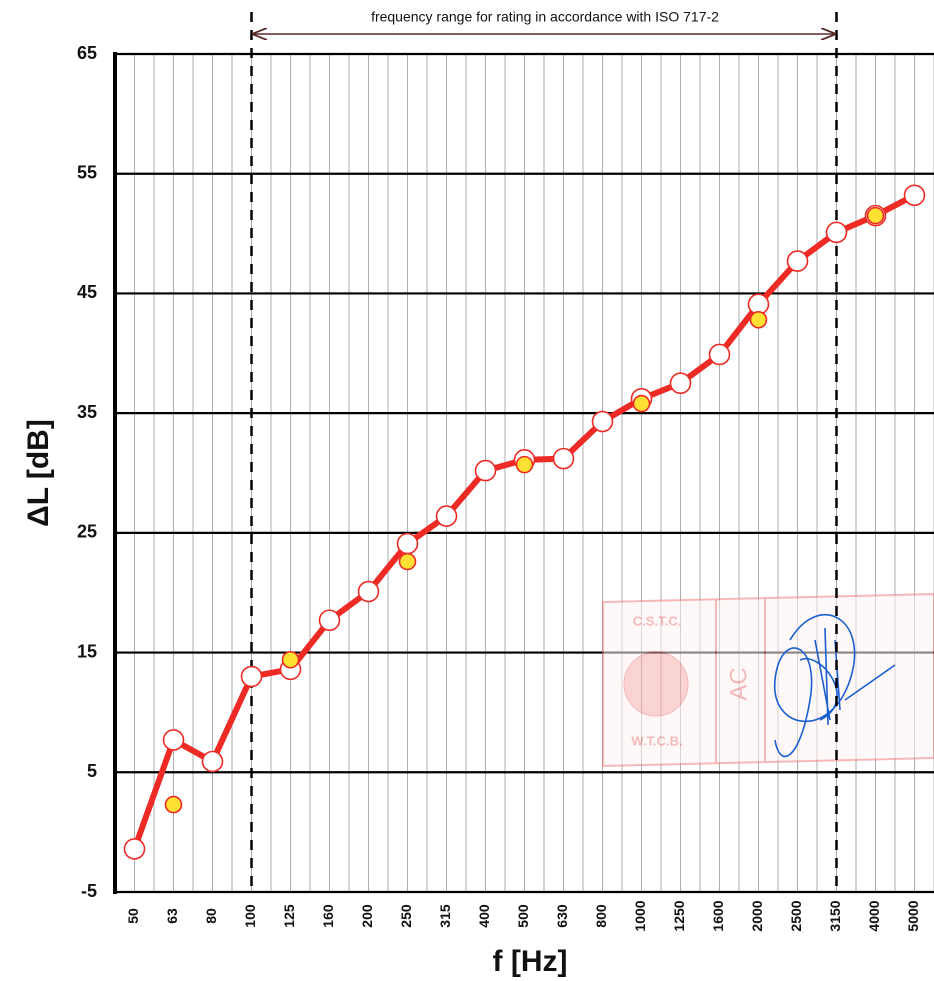  What do you see at coordinates (87, 292) in the screenshot?
I see `y-tick-label: 45` at bounding box center [87, 292].